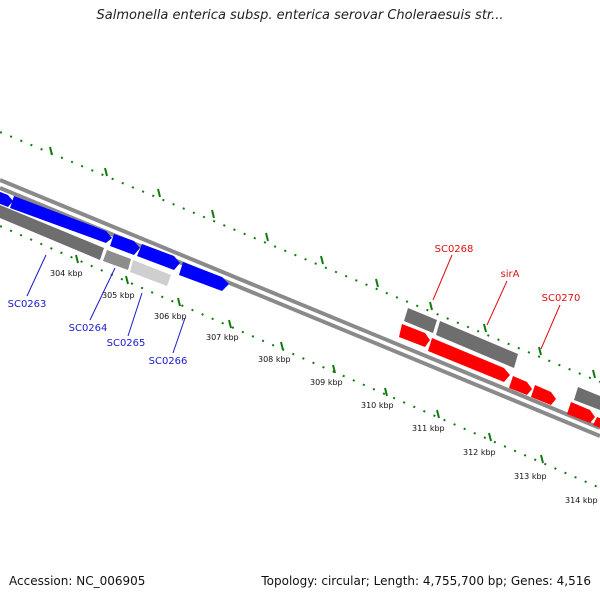  Describe the element at coordinates (428, 428) in the screenshot. I see `ruler-label: 311 kbp` at that location.